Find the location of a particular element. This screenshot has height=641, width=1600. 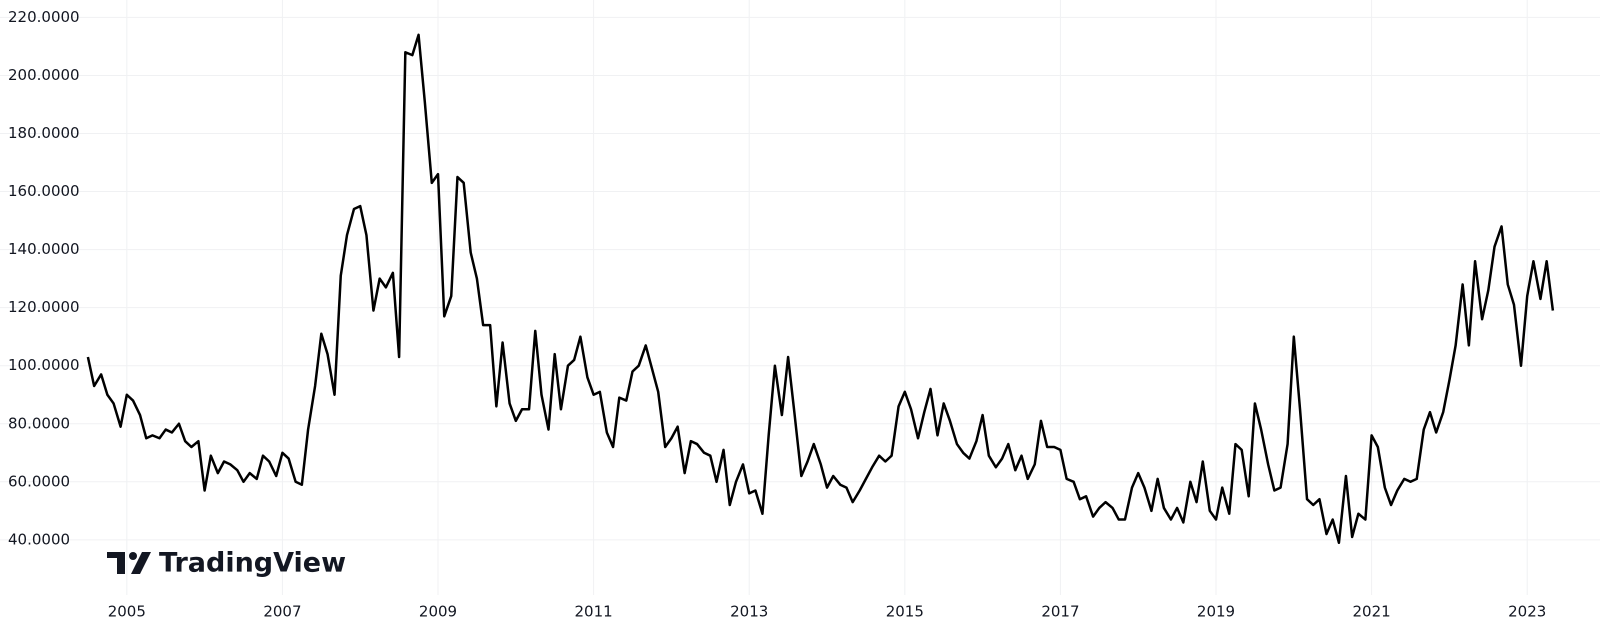

y-tick-label: 100.0000 is located at coordinates (44, 365).